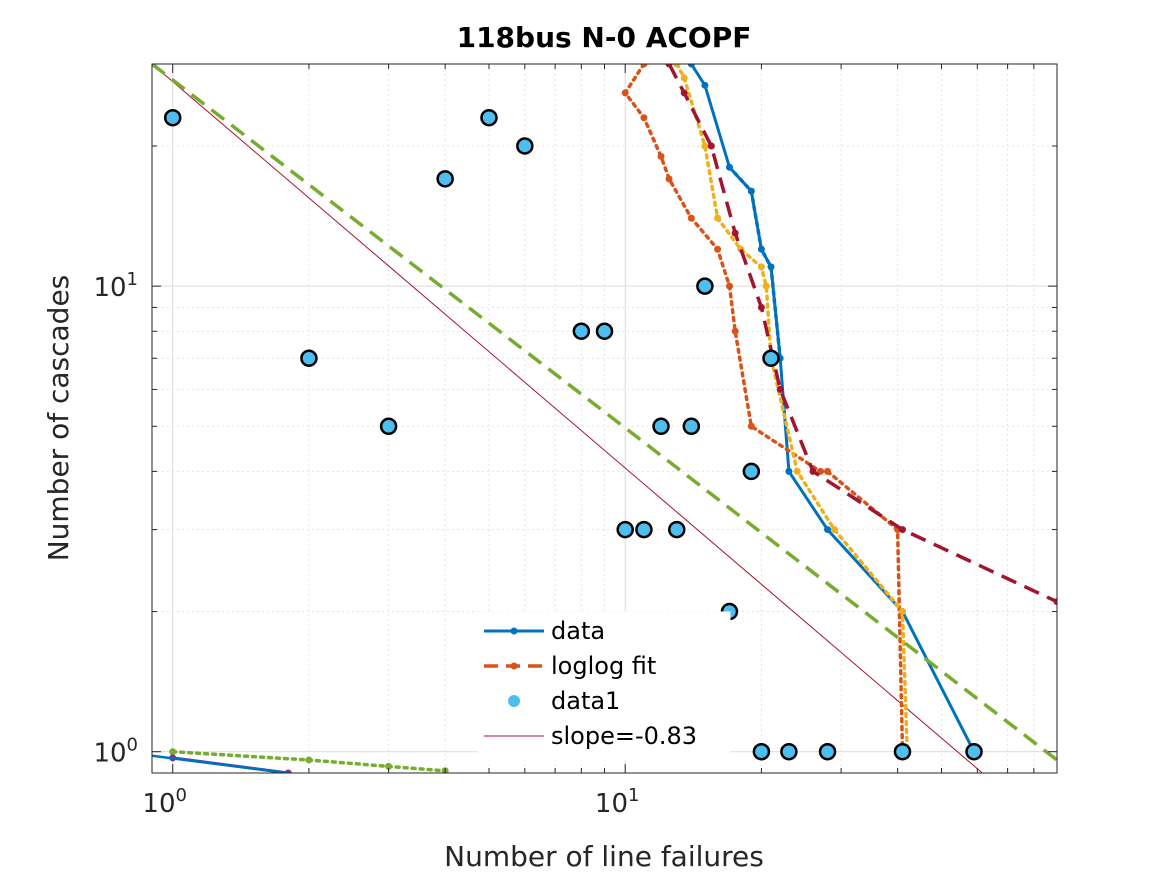  I want to click on legend-label: data, so click(578, 631).